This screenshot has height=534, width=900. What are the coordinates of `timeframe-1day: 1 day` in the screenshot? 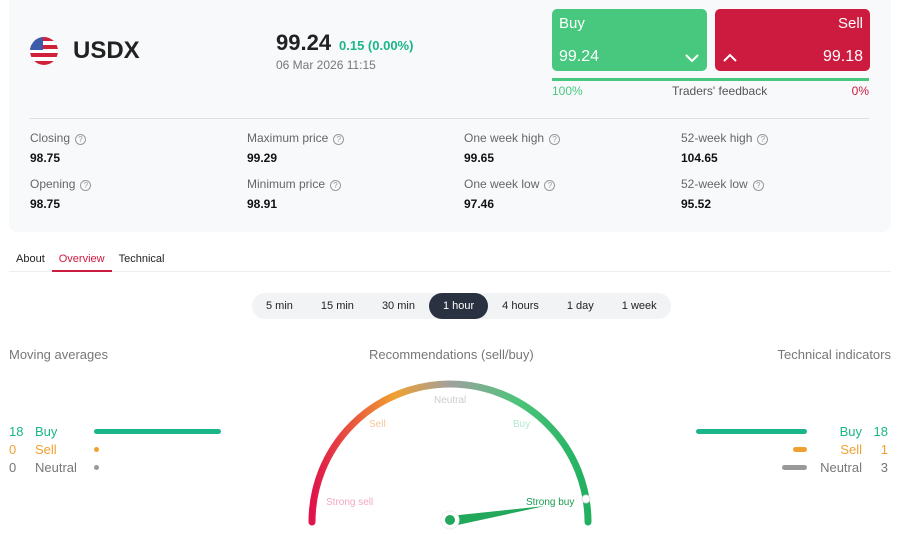 It's located at (580, 306).